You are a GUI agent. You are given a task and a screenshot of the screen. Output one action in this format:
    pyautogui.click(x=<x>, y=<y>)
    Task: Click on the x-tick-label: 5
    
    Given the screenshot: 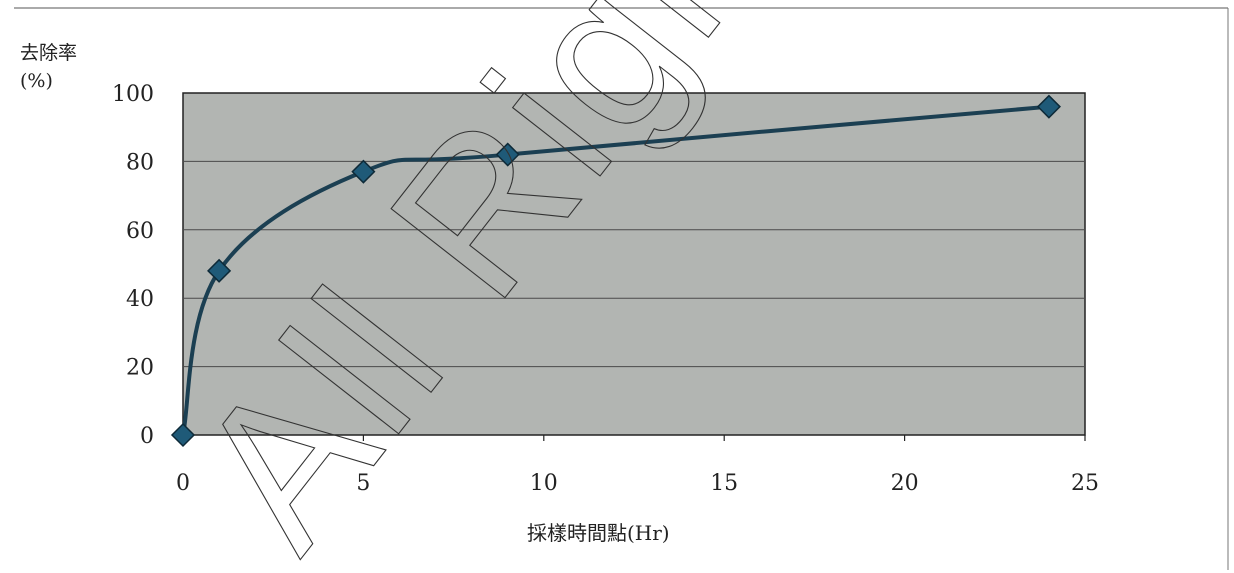 What is the action you would take?
    pyautogui.click(x=363, y=483)
    